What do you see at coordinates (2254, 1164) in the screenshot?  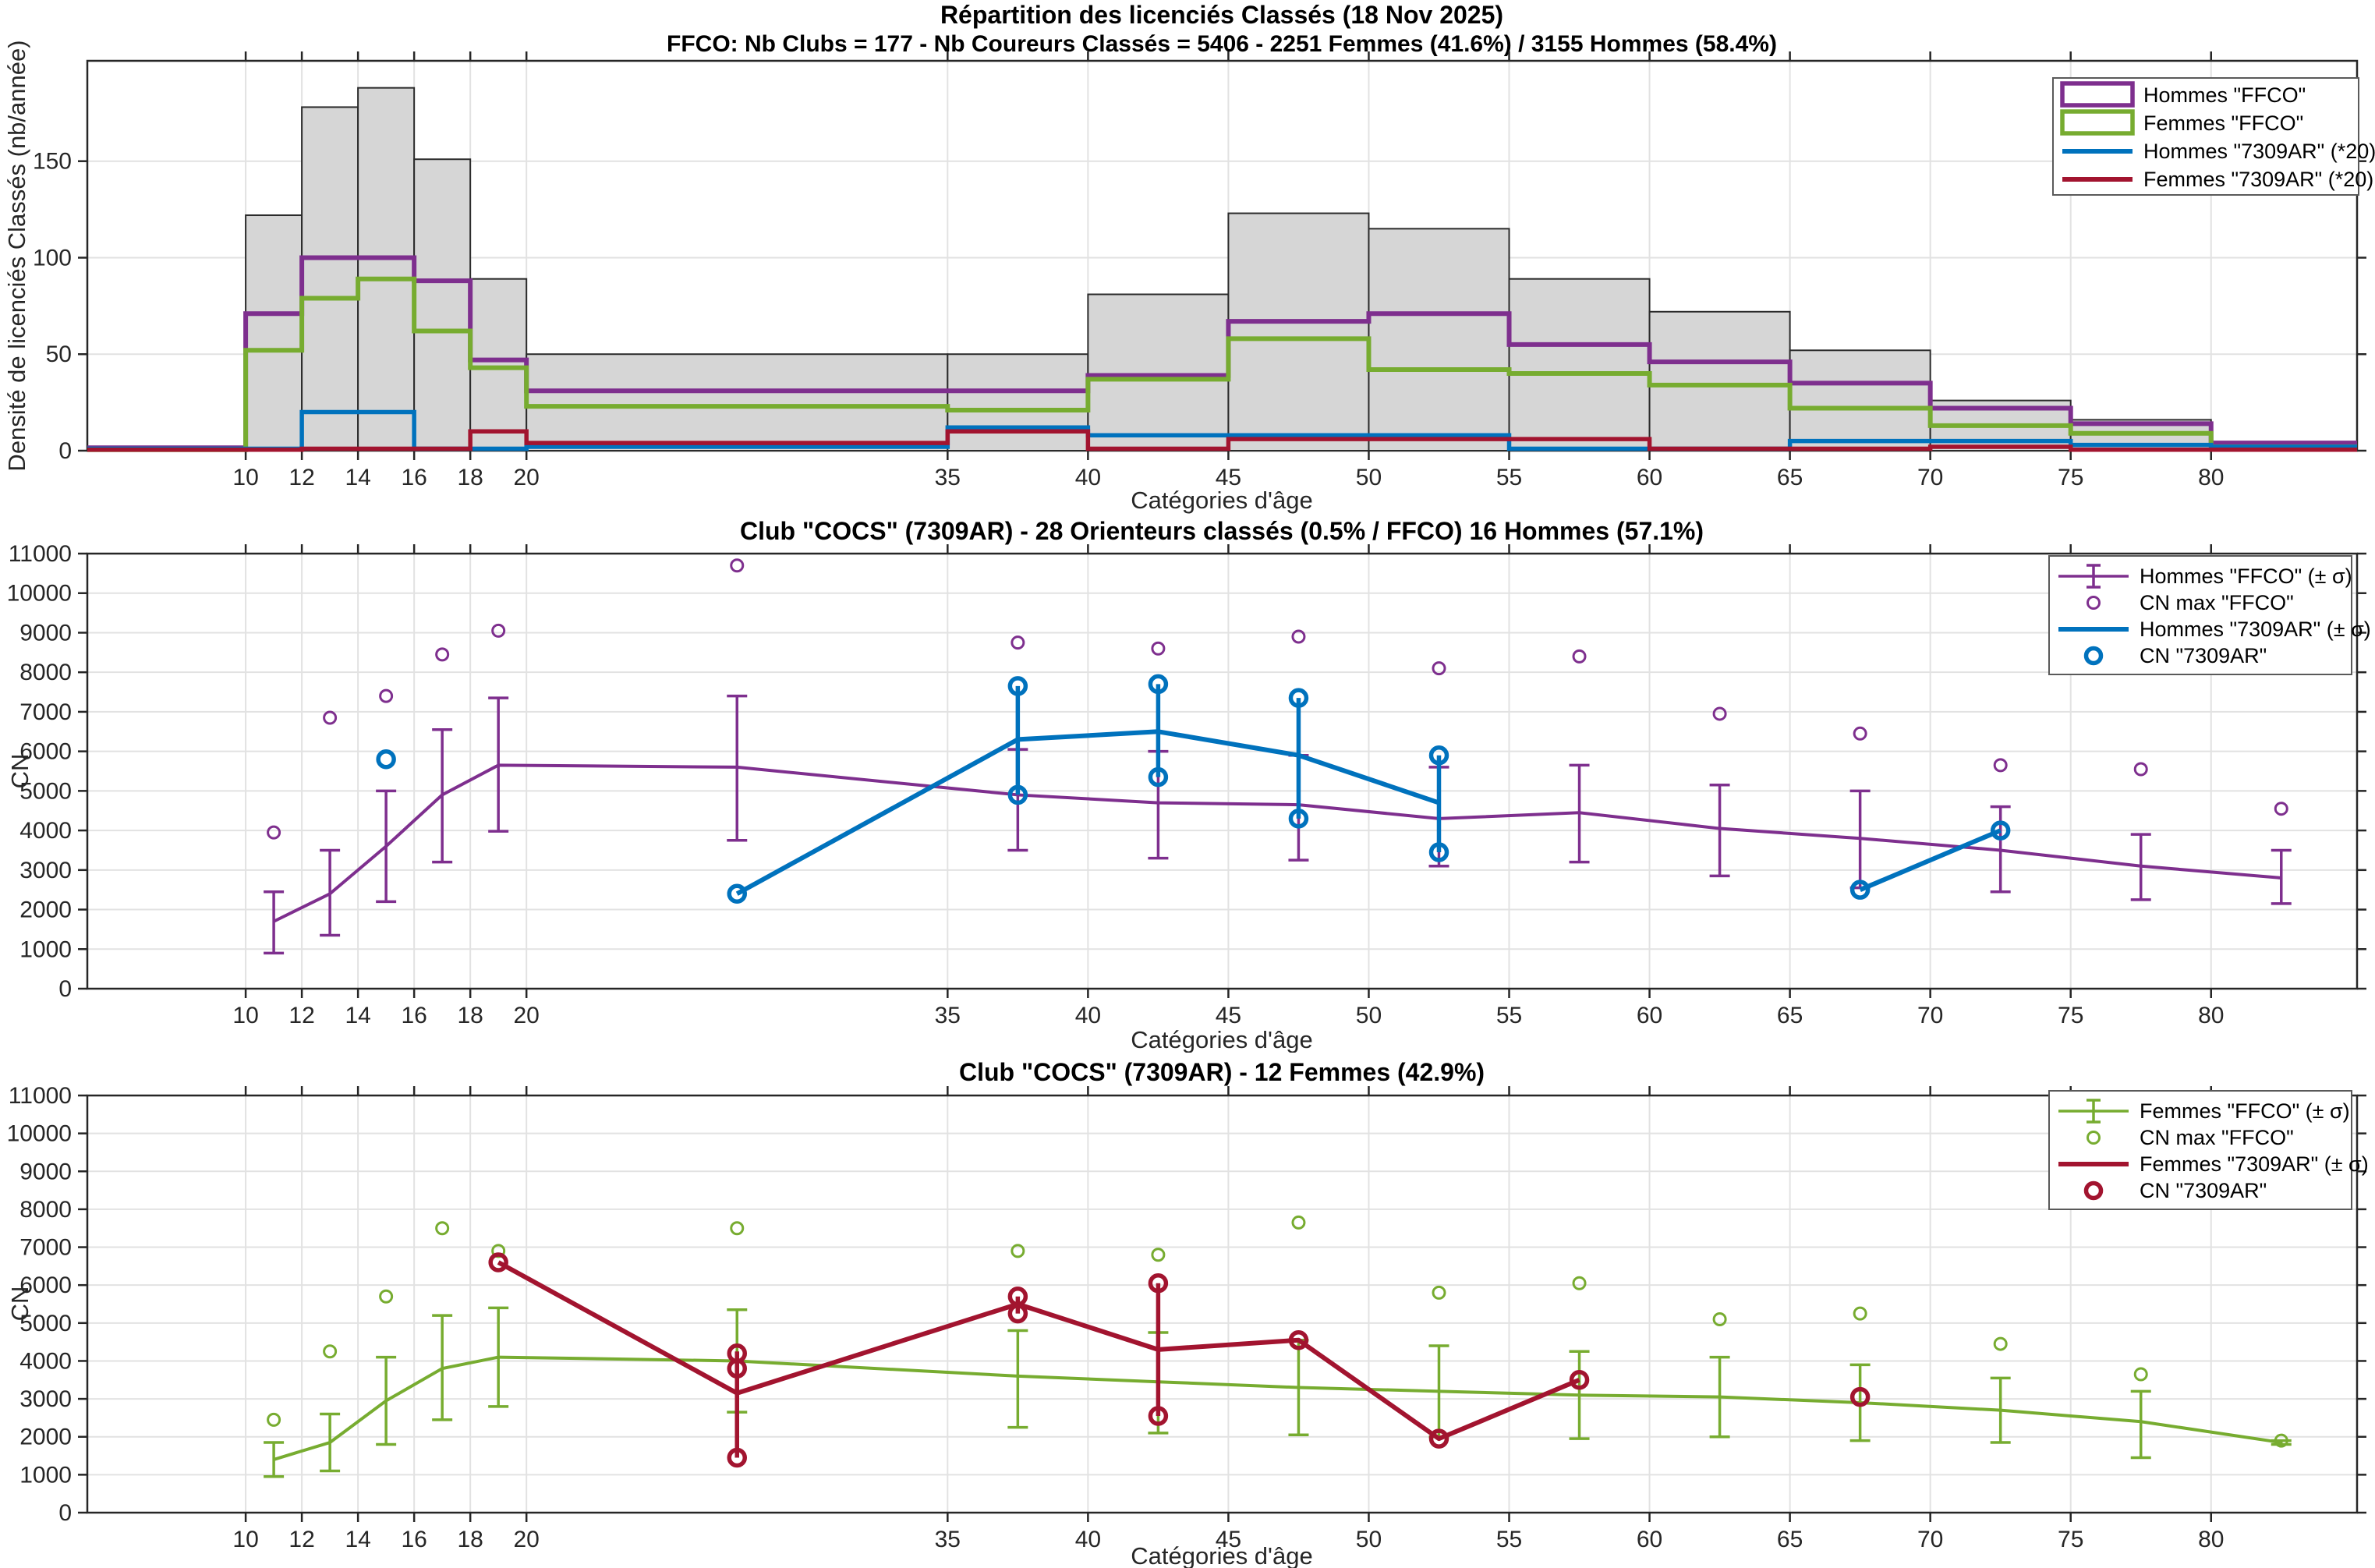 I see `svg-text: Femmes "7309AR" (± σ)` at bounding box center [2254, 1164].